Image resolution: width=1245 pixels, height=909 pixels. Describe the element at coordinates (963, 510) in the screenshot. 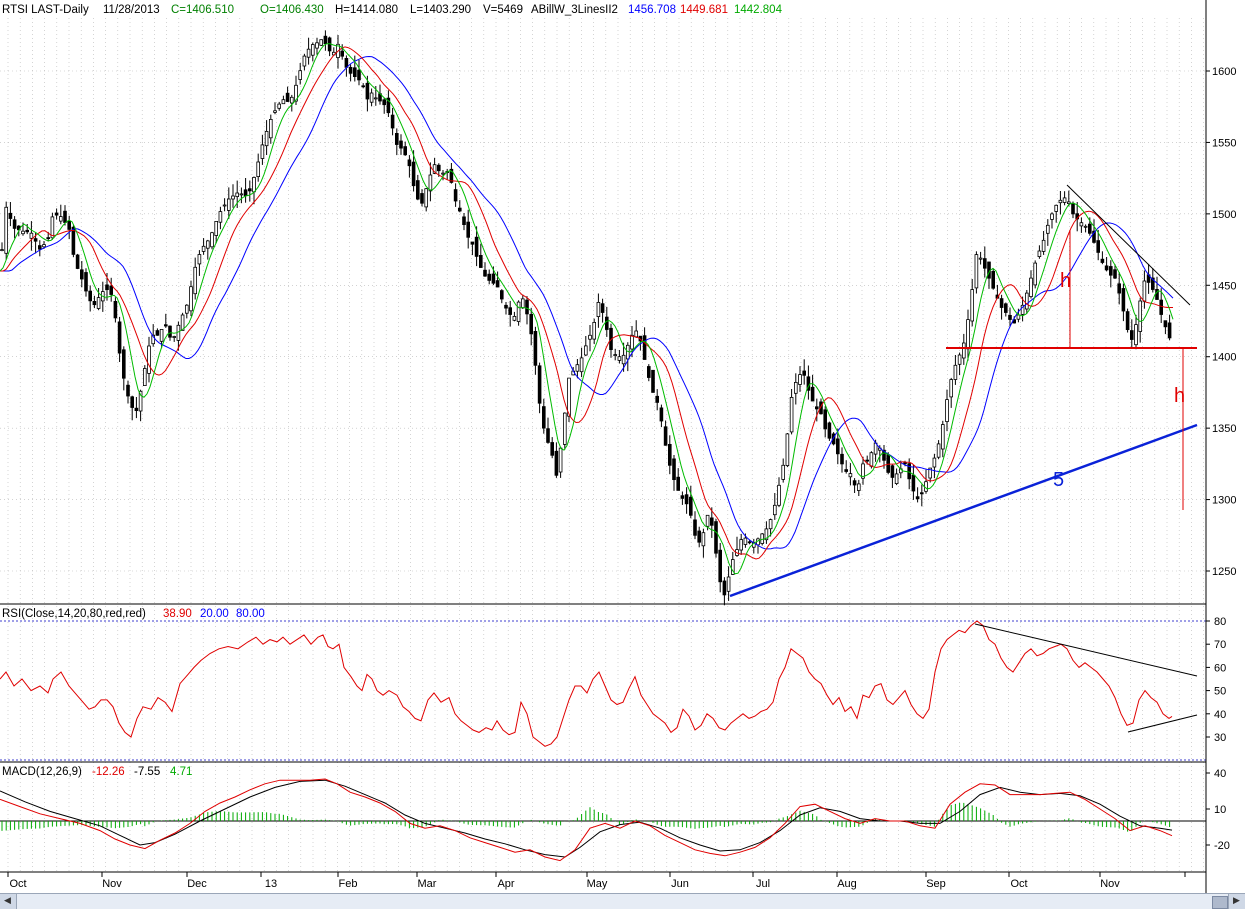

I see `trendline-wave5` at that location.